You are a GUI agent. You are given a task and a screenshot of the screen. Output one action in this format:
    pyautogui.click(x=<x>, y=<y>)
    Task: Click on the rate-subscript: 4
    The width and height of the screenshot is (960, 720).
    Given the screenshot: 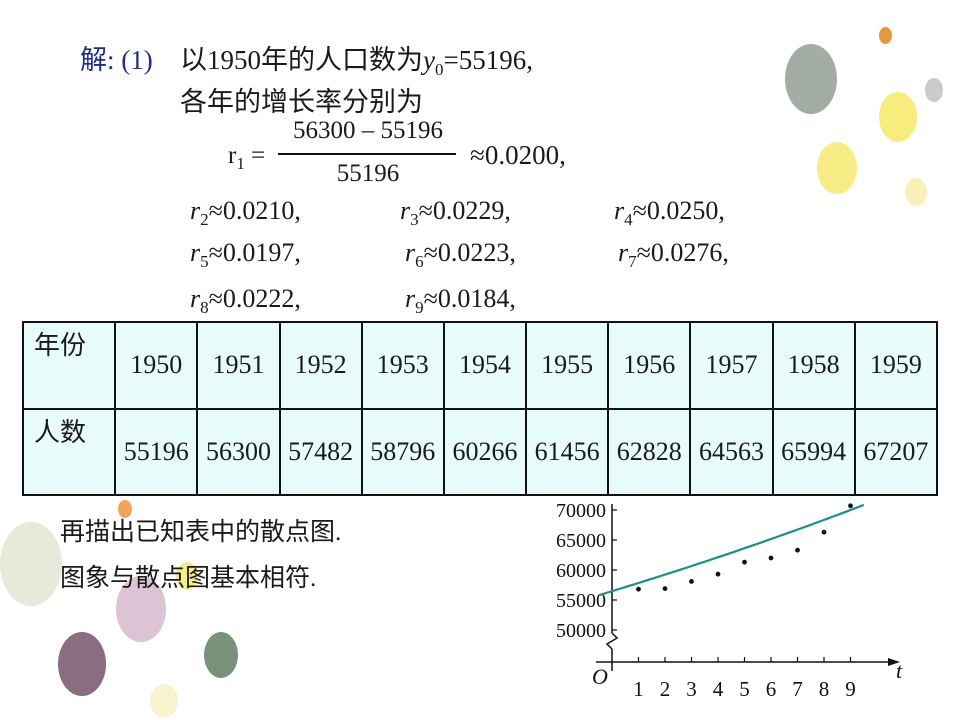 What is the action you would take?
    pyautogui.click(x=628, y=219)
    